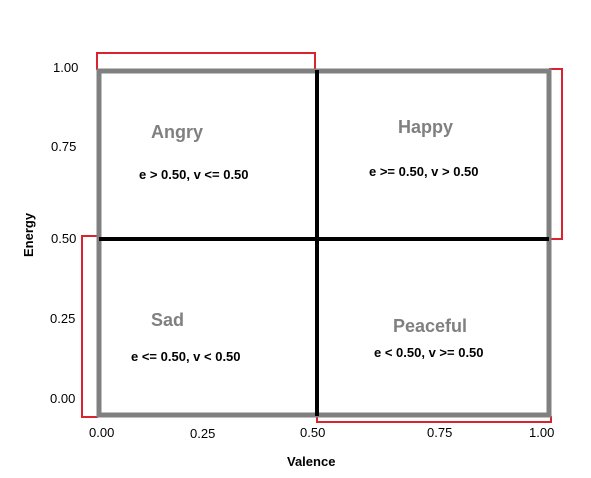  What do you see at coordinates (194, 174) in the screenshot?
I see `quadrant-angry-condition: e > 0.50, v <= 0.50` at bounding box center [194, 174].